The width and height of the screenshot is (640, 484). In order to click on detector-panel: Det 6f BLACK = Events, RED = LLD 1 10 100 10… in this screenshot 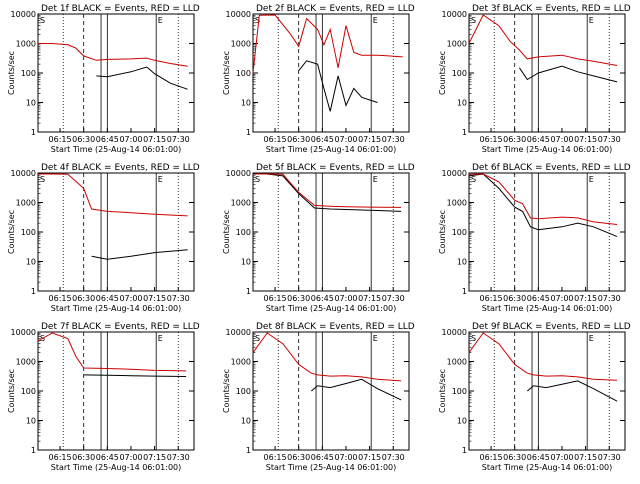, I will do `click(534, 238)`.